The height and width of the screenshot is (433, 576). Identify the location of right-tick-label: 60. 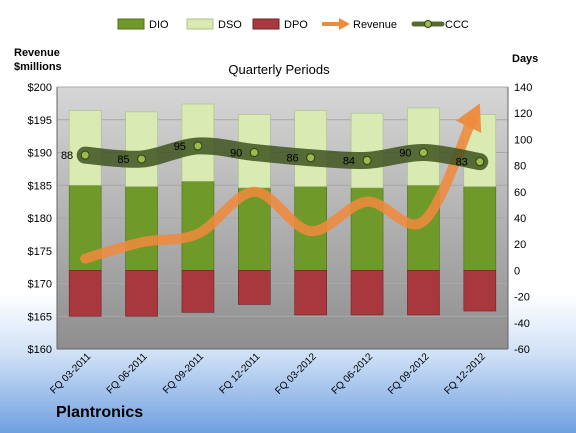
(520, 193).